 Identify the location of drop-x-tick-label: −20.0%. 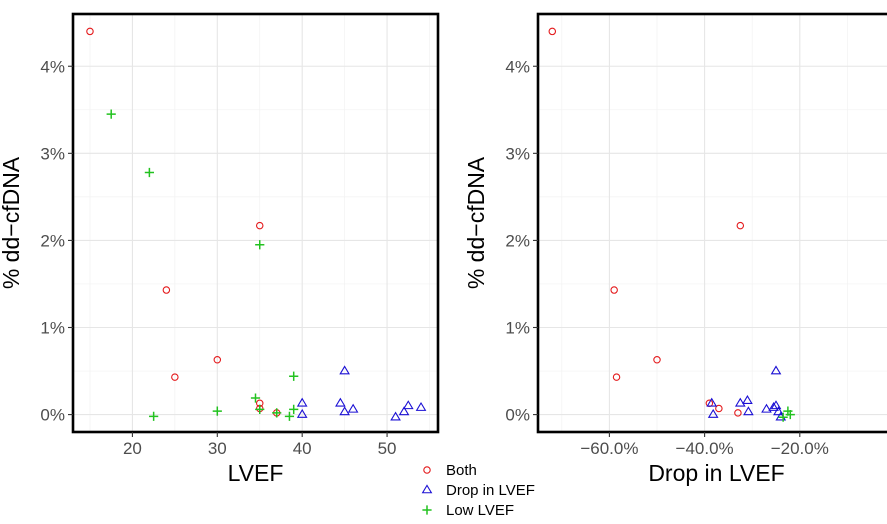
(800, 448).